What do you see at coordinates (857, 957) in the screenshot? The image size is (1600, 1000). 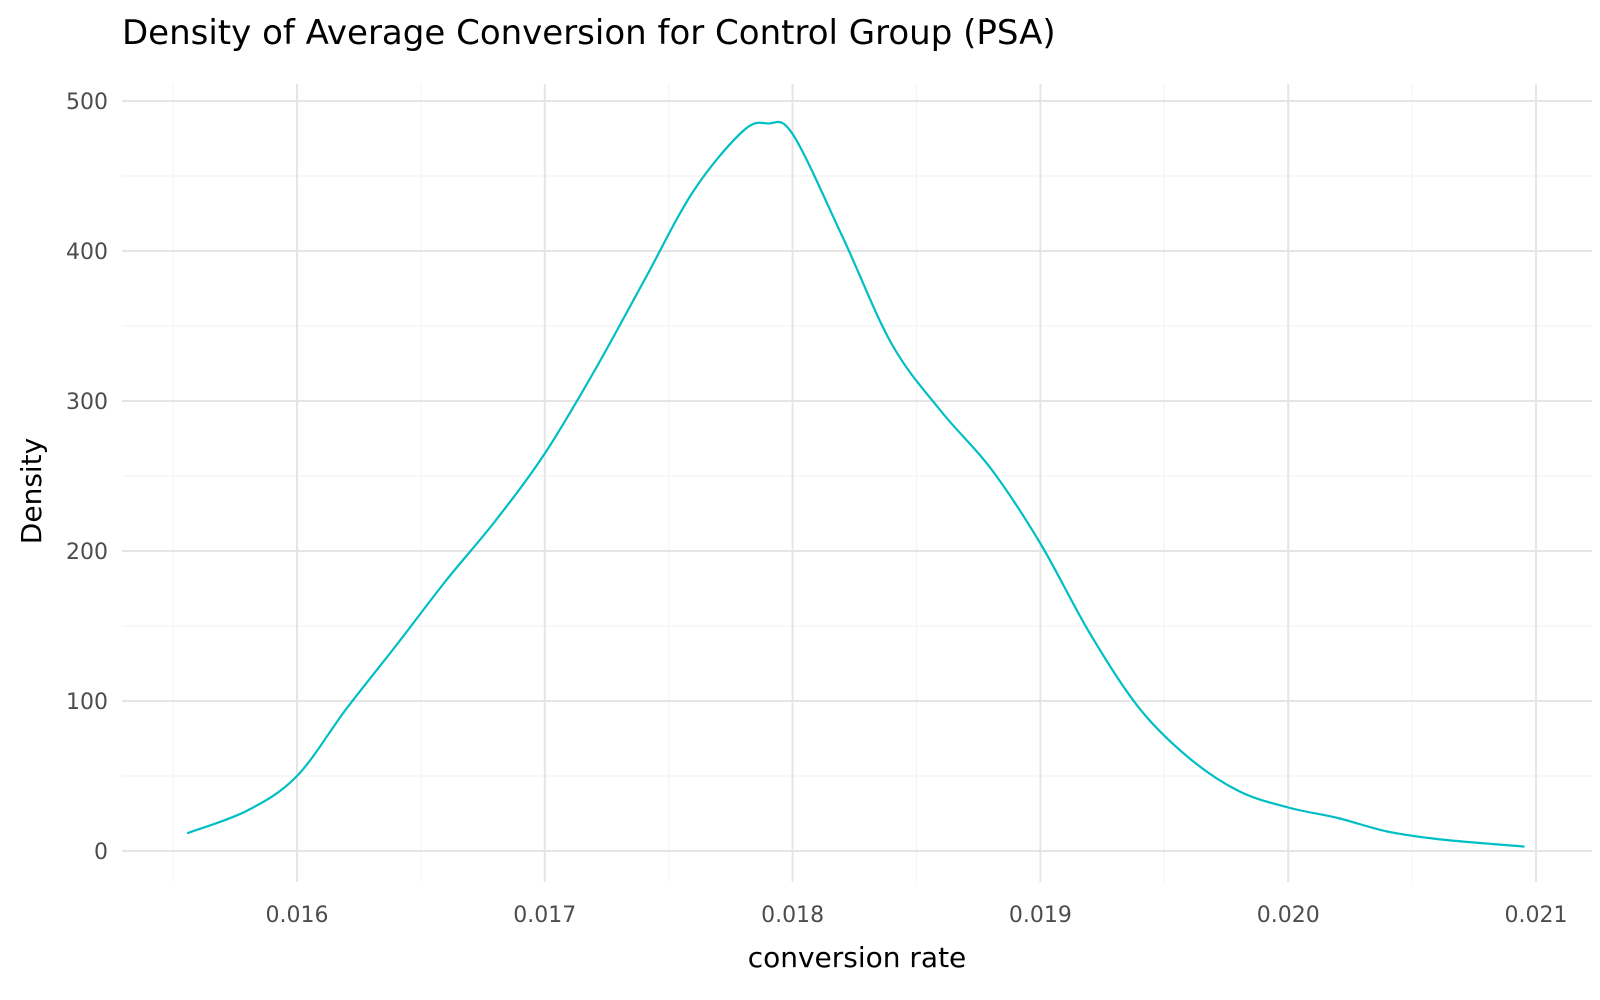 I see `x-axis-title: conversion rate` at bounding box center [857, 957].